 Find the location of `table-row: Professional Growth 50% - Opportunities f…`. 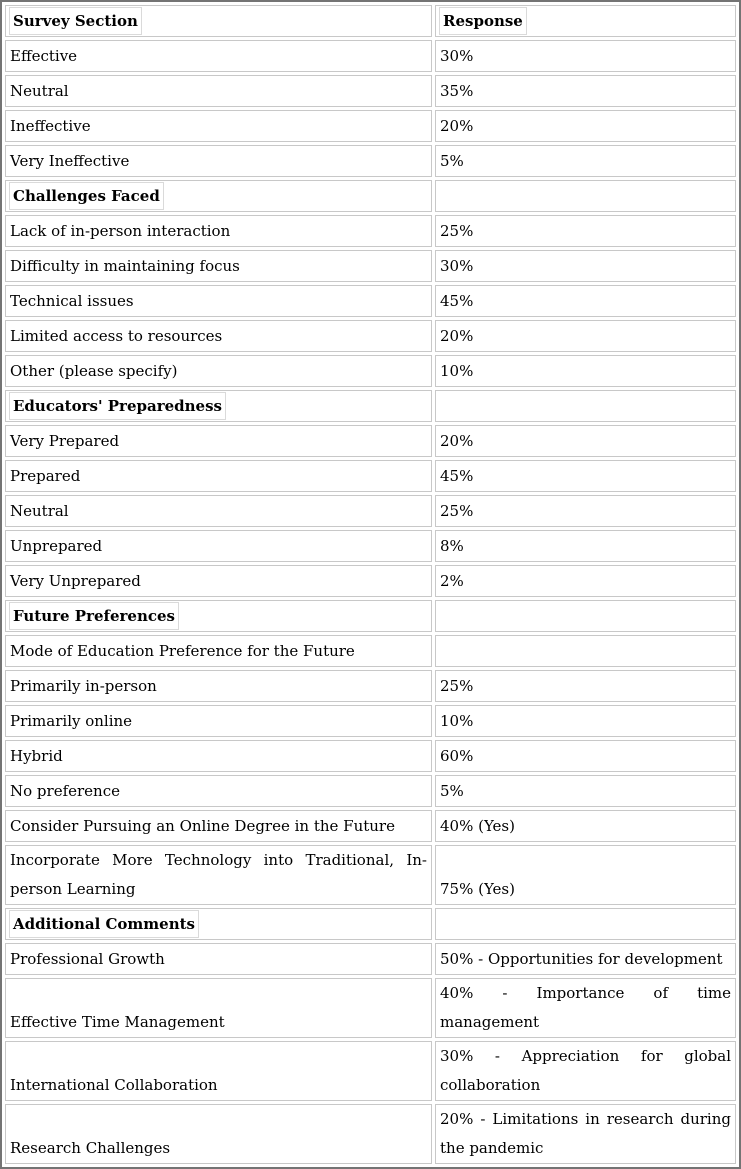

table-row: Professional Growth 50% - Opportunities f… is located at coordinates (370, 959).